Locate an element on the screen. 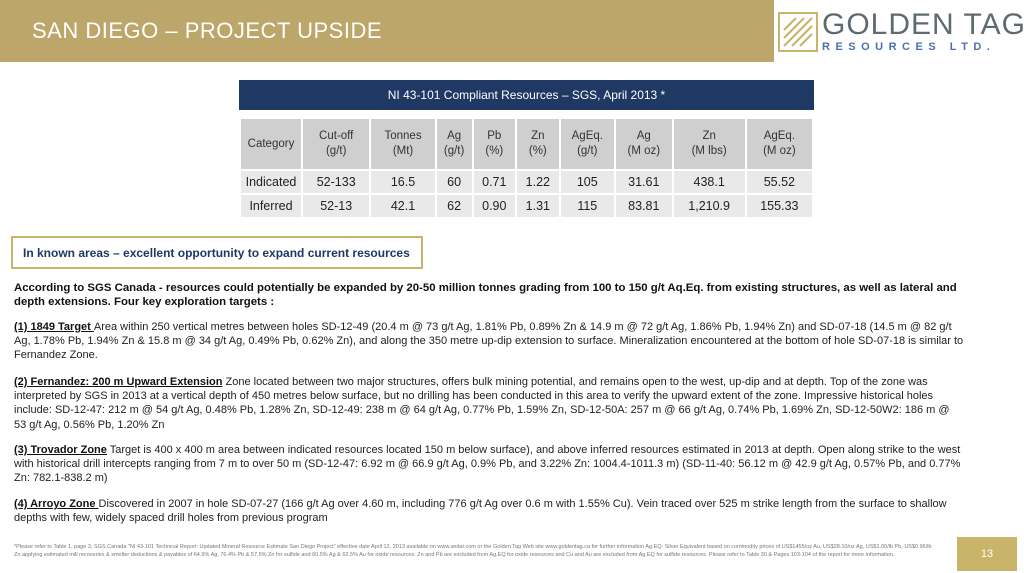 The height and width of the screenshot is (573, 1024). table-cell: 1.31 is located at coordinates (538, 206).